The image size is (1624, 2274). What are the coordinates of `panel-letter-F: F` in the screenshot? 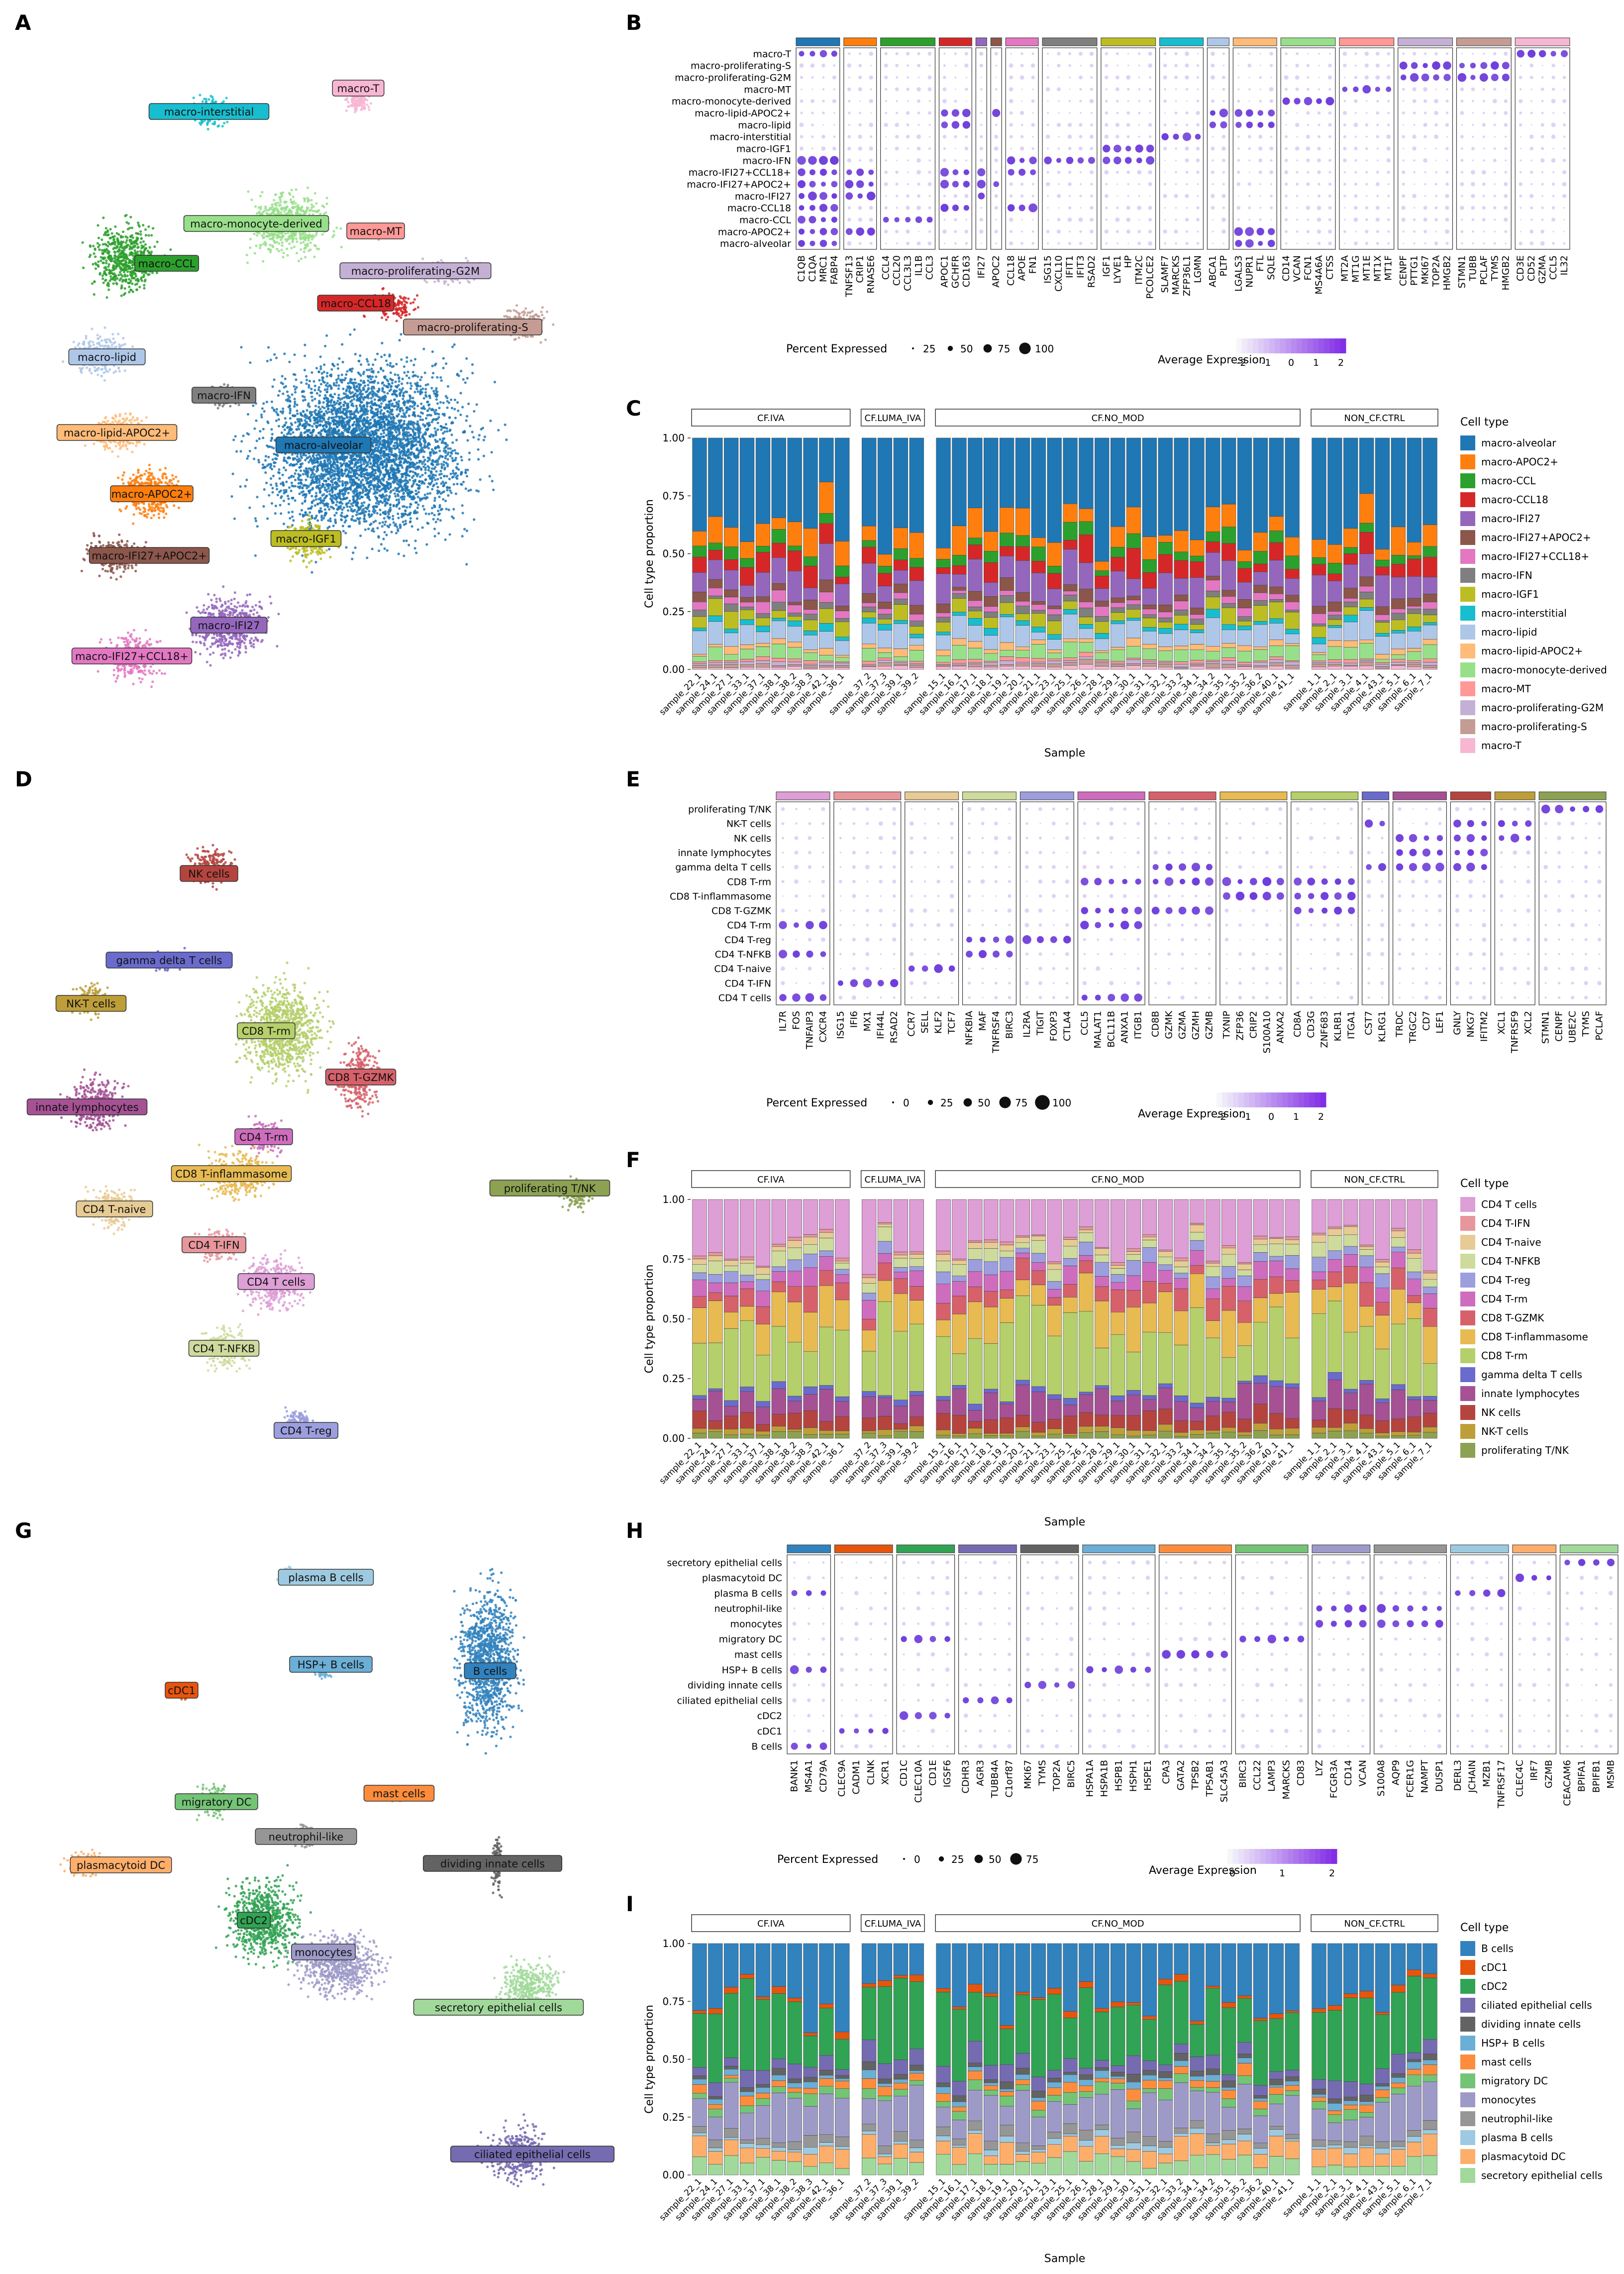 It's located at (633, 1160).